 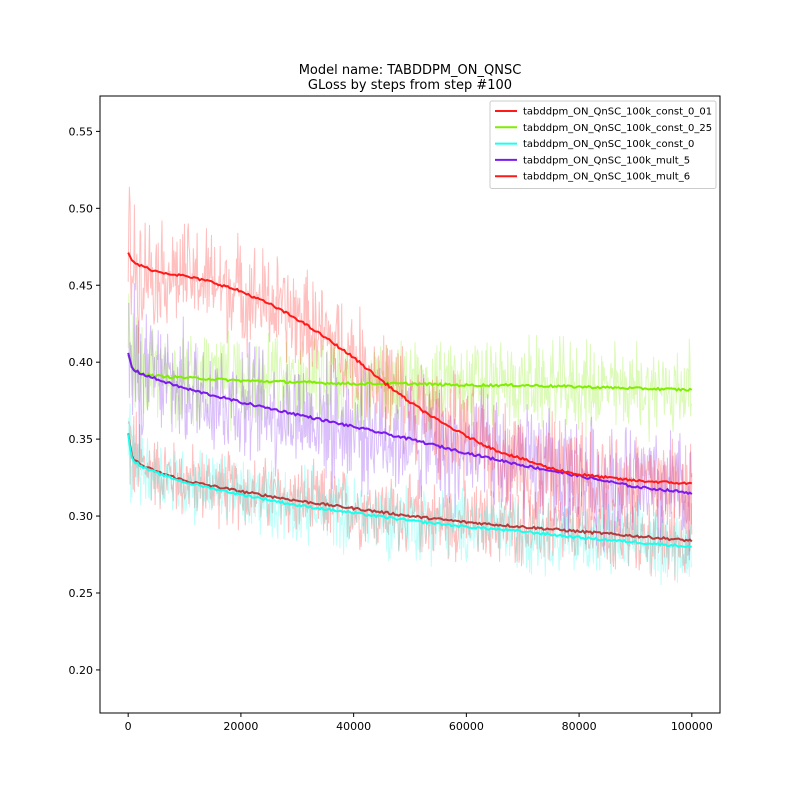 What do you see at coordinates (419, 723) in the screenshot?
I see `x-axis: 0 20000 40000 60000 80000 100000` at bounding box center [419, 723].